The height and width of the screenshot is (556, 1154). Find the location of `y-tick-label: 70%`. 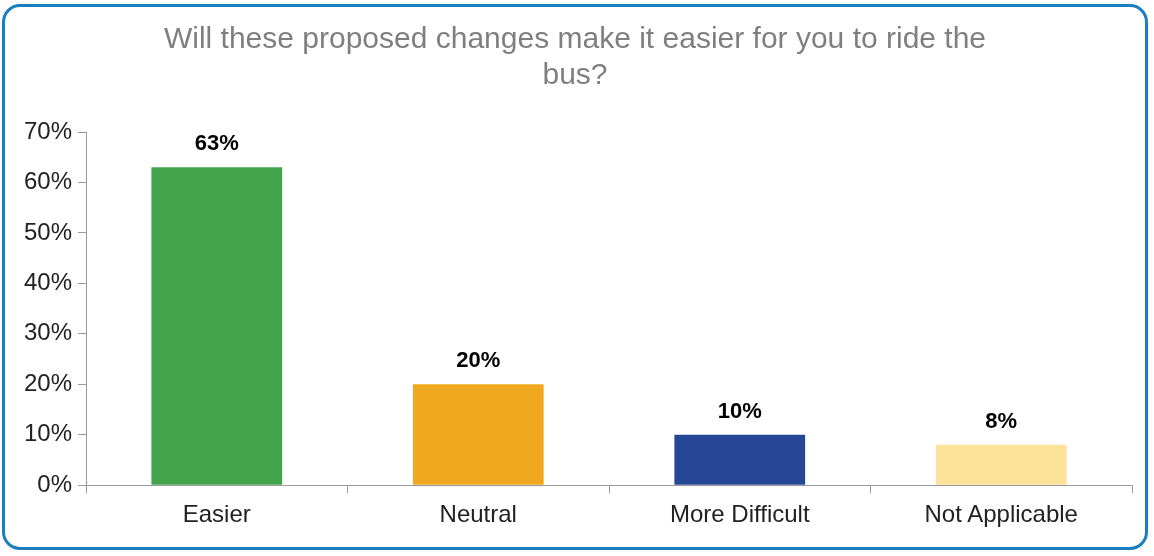

y-tick-label: 70% is located at coordinates (48, 130).